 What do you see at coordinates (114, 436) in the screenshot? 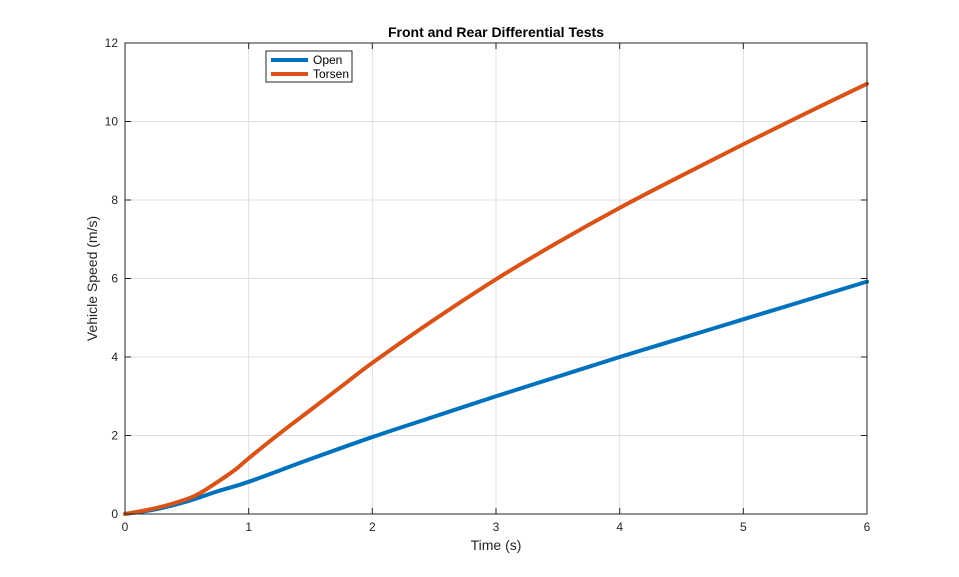
I see `y-tick-label: 2` at bounding box center [114, 436].